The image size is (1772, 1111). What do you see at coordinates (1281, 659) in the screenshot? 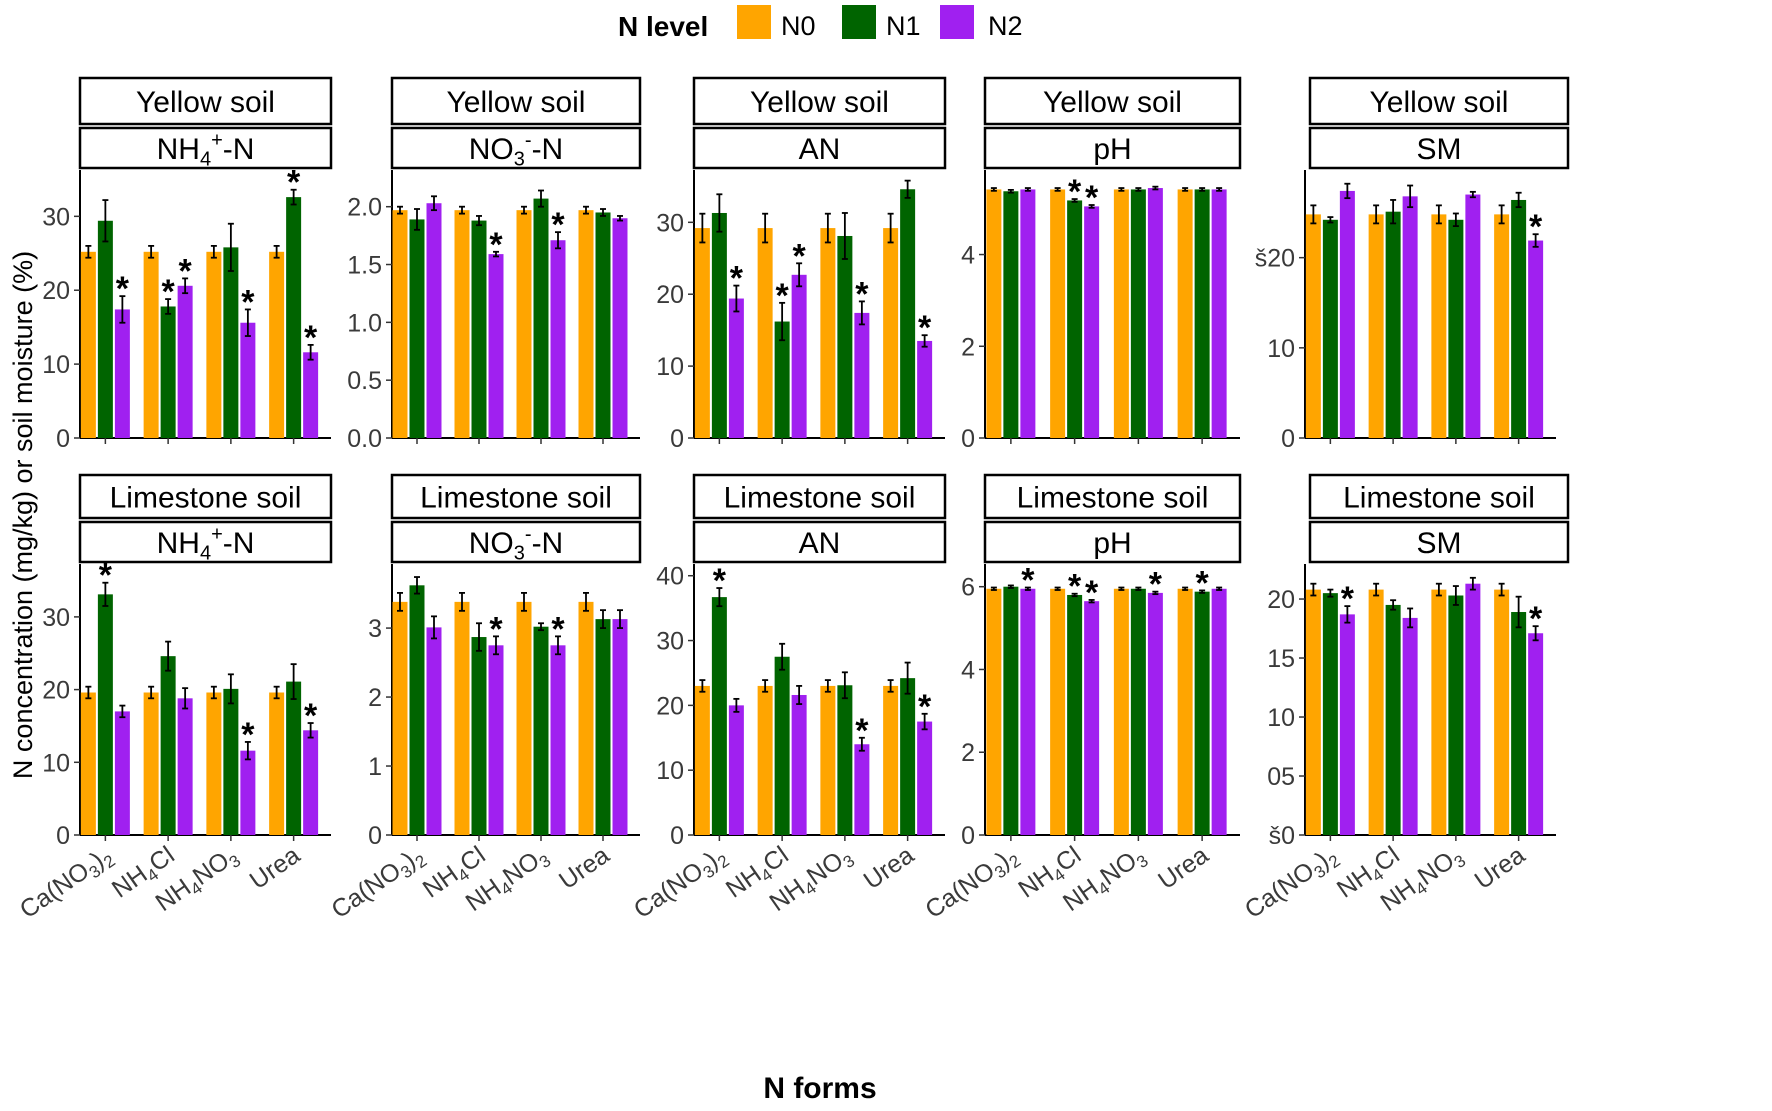
I see `y-tick-label: 15` at bounding box center [1281, 659].